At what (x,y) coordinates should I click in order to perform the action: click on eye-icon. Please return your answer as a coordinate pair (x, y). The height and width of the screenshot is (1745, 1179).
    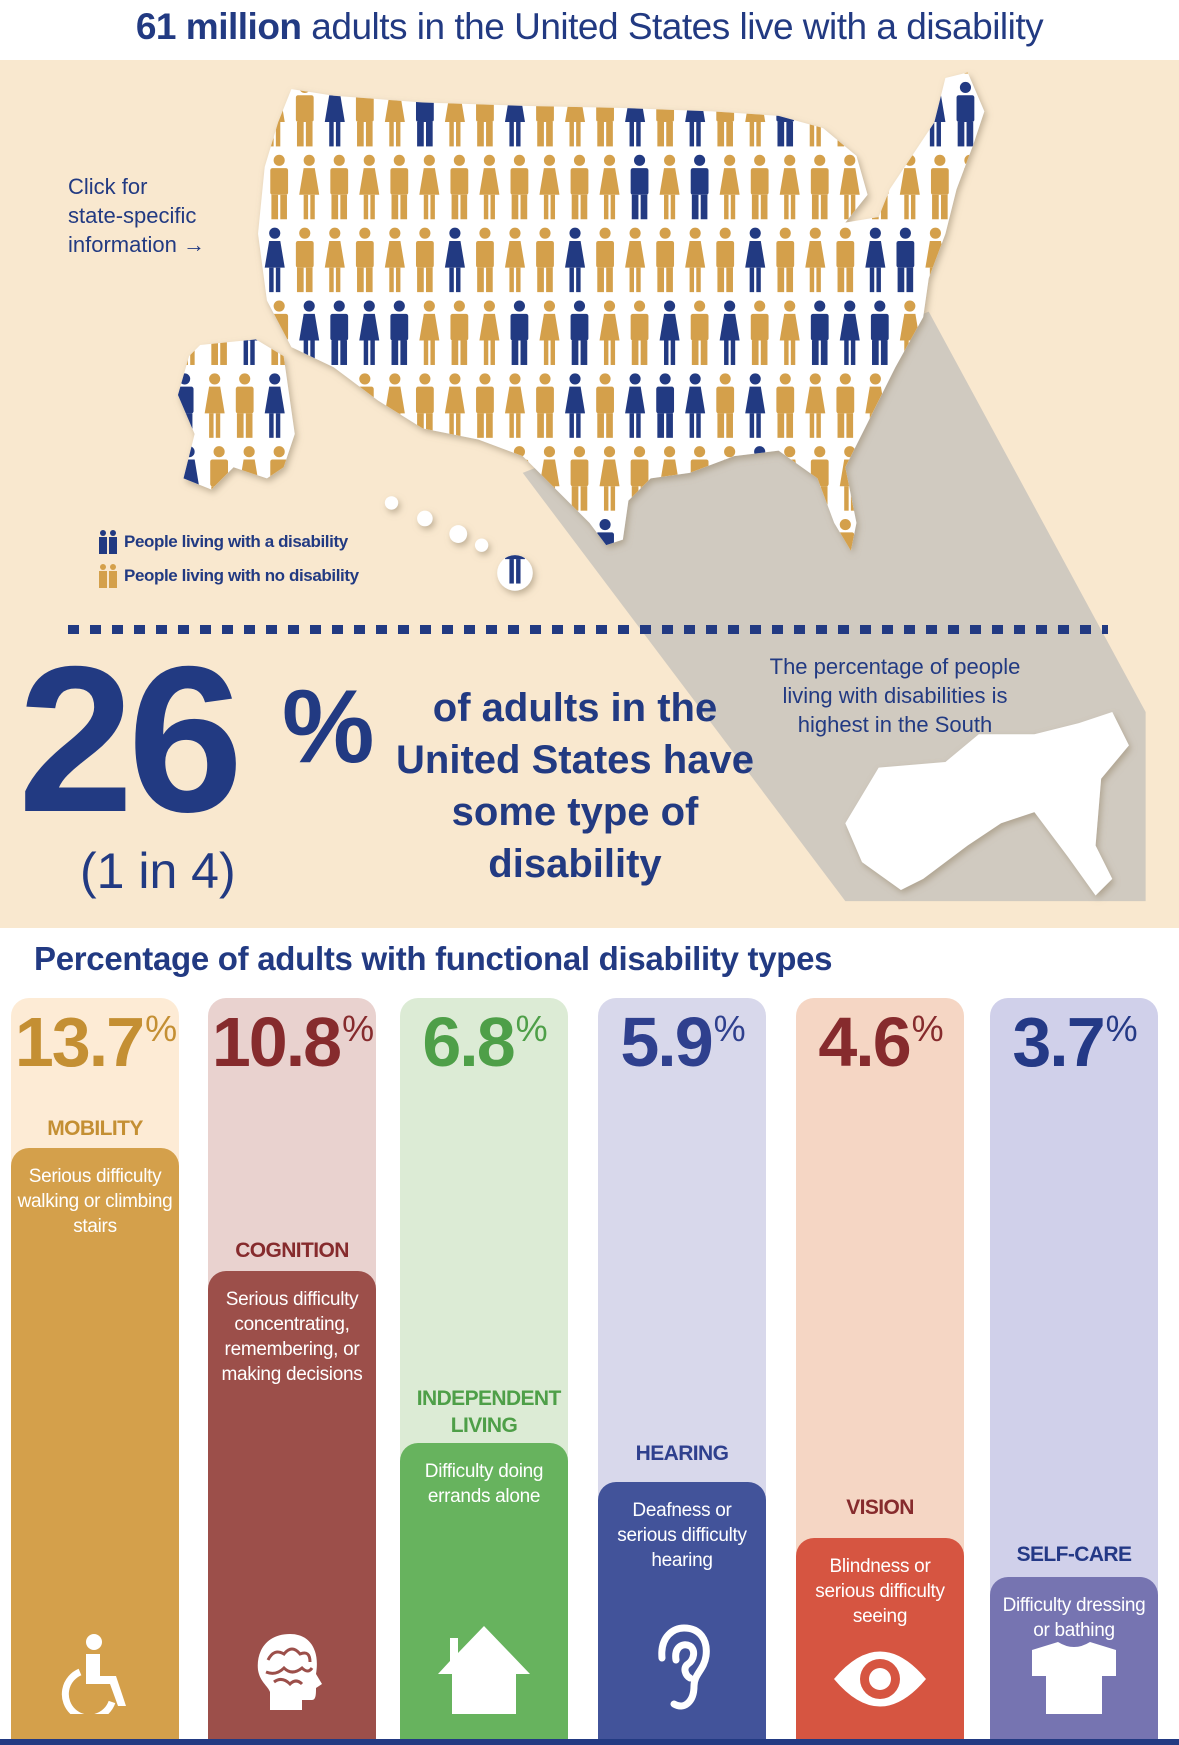
    Looking at the image, I should click on (880, 1682).